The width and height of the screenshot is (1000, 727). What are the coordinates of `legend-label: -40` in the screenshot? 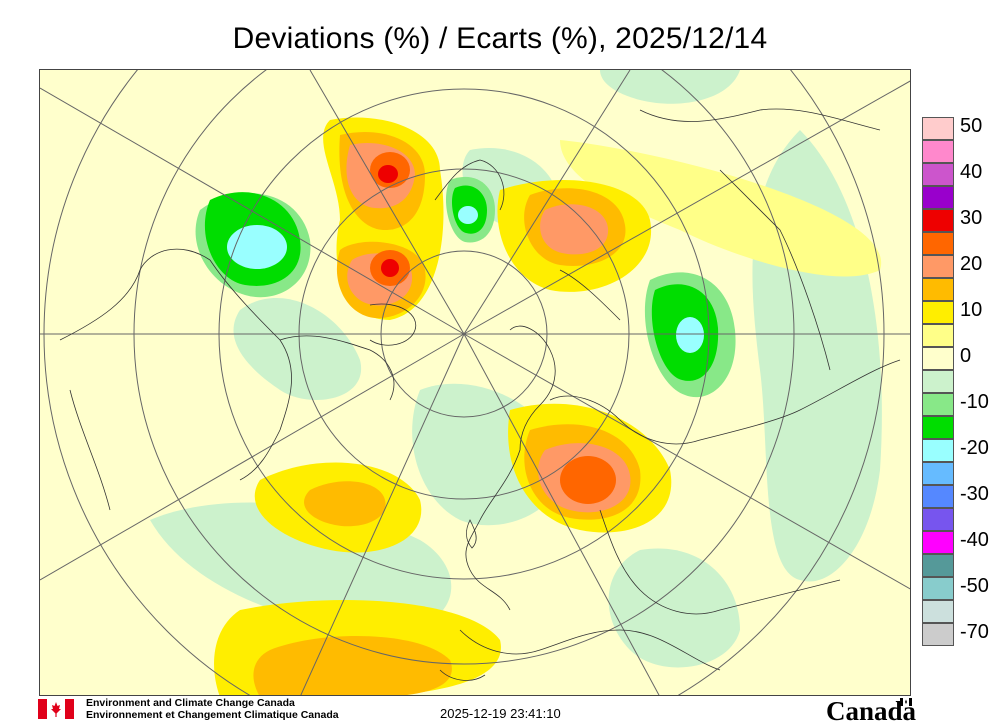 It's located at (974, 540).